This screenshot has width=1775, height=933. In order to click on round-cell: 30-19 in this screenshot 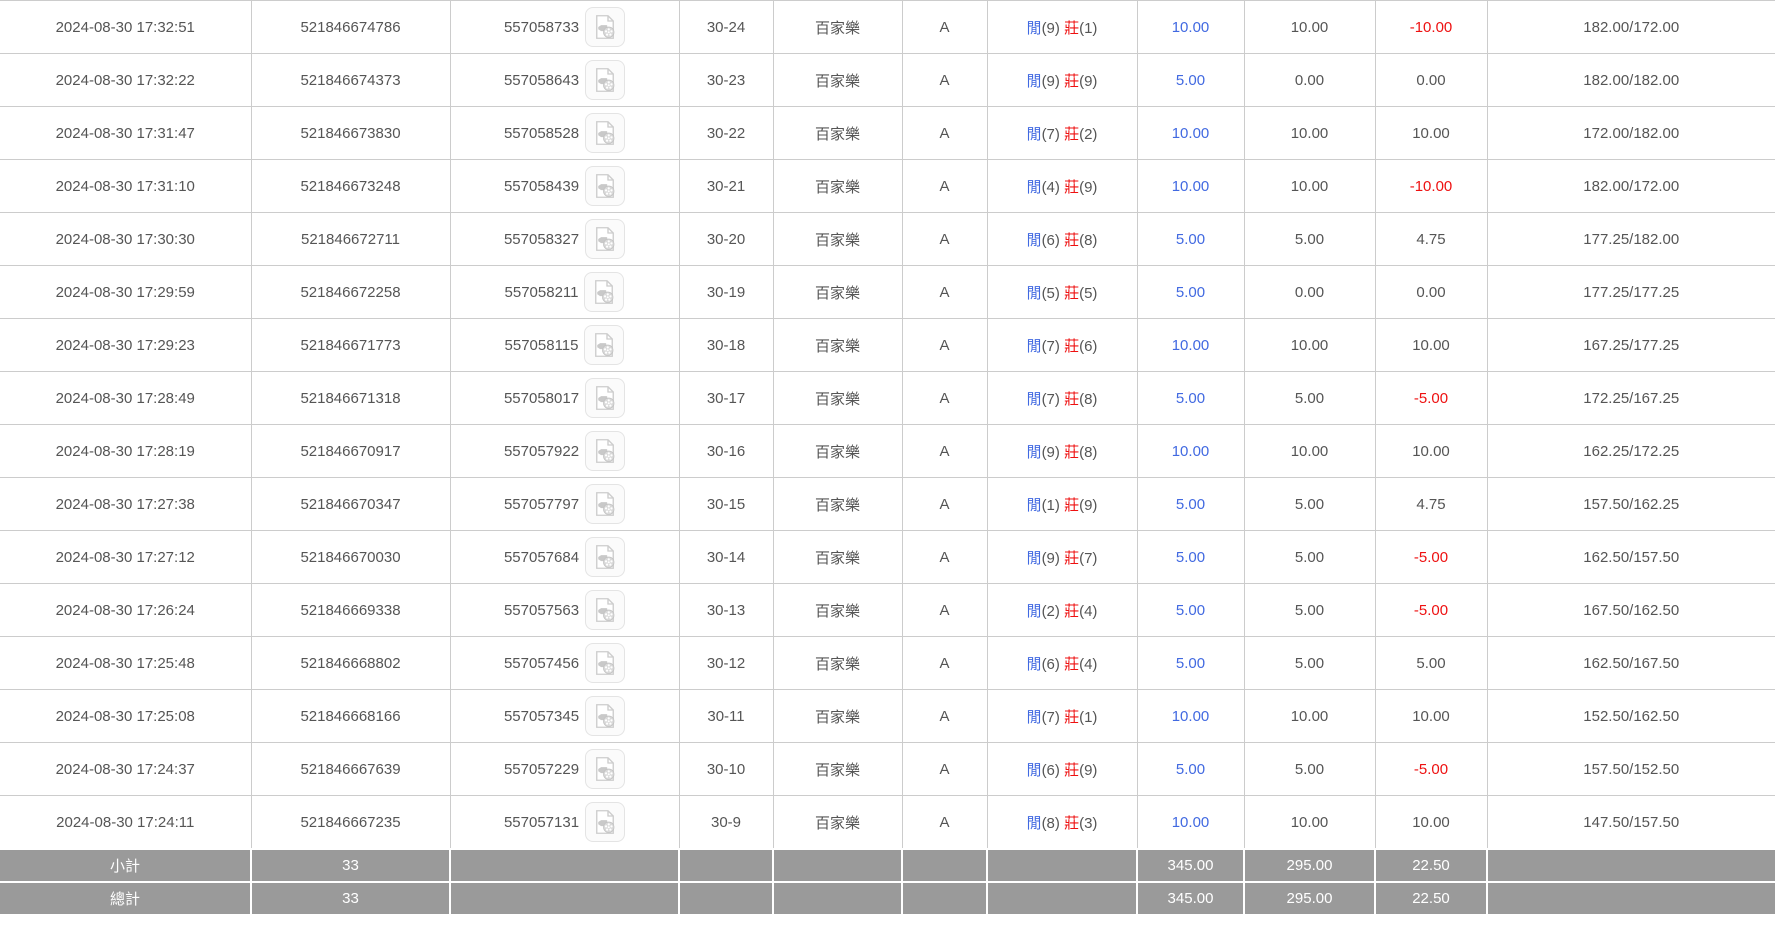, I will do `click(726, 292)`.